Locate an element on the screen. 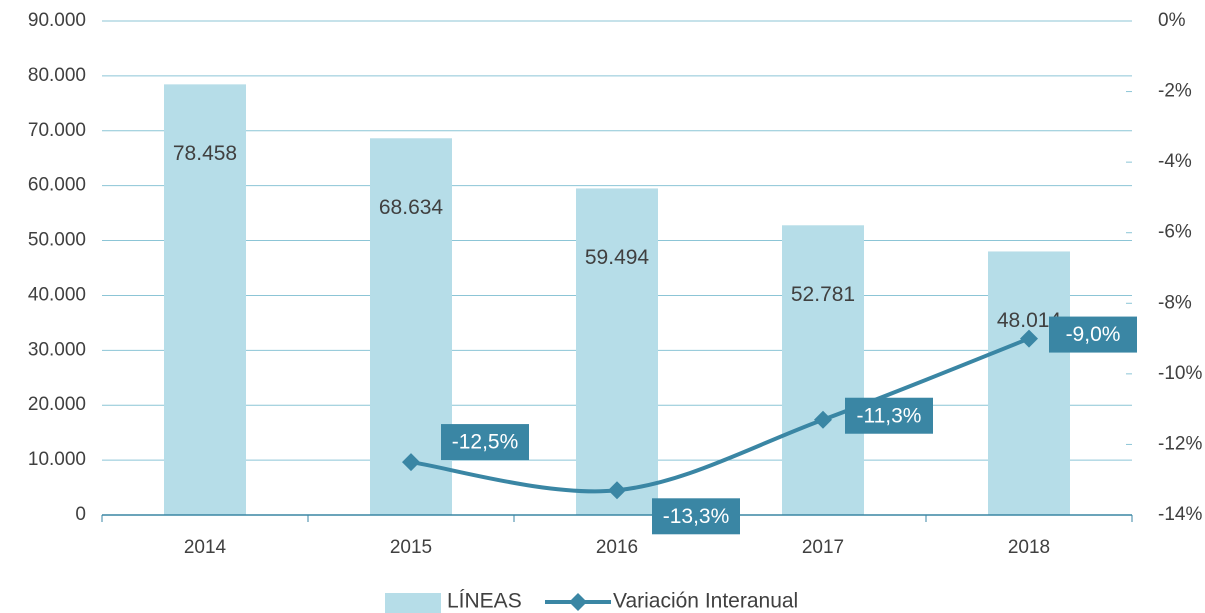  bar-value-label: 48.014 is located at coordinates (1029, 320).